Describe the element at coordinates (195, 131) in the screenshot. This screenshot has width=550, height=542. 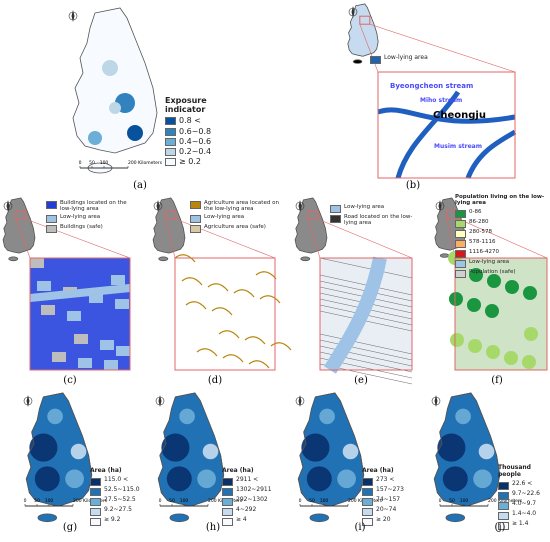
I see `legend-label: 0.6~0.8` at that location.